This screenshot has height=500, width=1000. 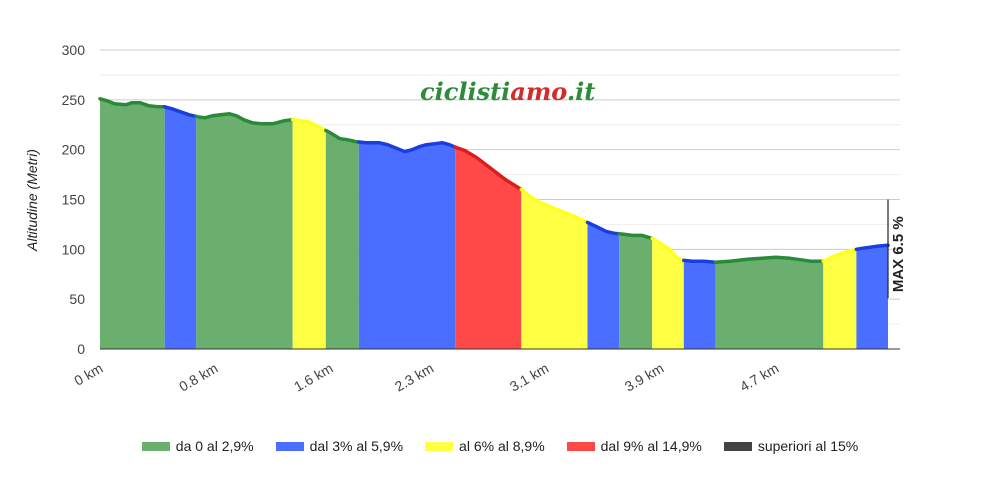 I want to click on x-tick-label: 3.9 km, so click(x=644, y=377).